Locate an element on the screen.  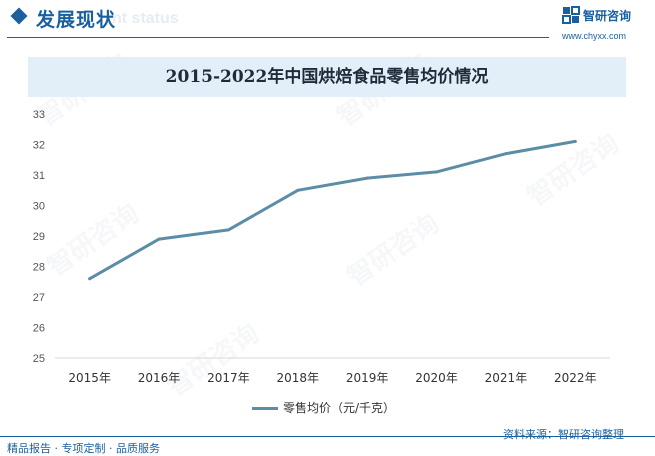
x-tick-label: 2020年 is located at coordinates (436, 378).